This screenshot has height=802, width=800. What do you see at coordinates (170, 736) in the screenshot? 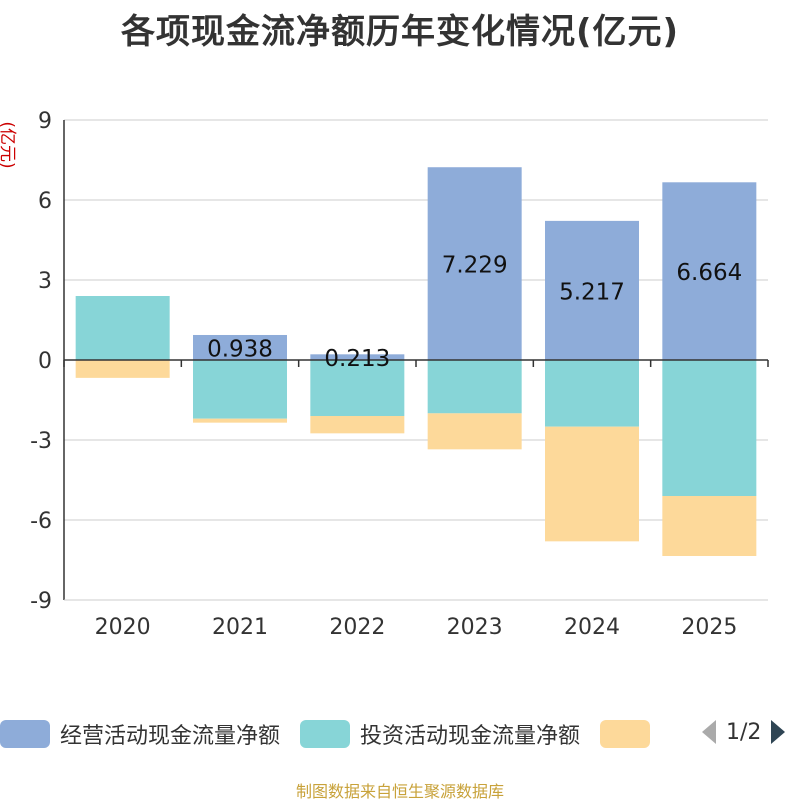
I see `legend-label-operating: 经营活动现金流量净额` at bounding box center [170, 736].